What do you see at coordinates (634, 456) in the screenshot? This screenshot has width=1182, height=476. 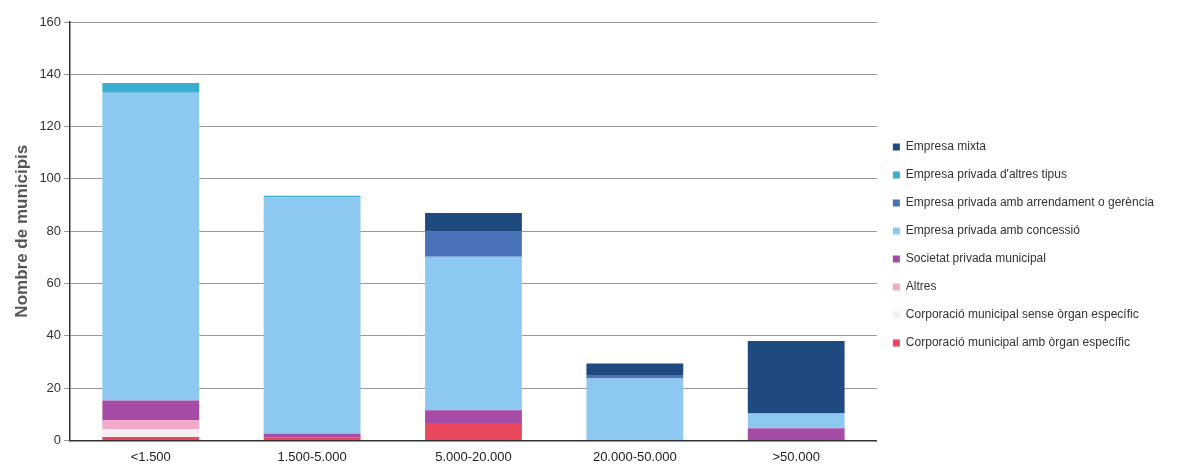 I see `x-tick-label: 20.000-50.000` at bounding box center [634, 456].